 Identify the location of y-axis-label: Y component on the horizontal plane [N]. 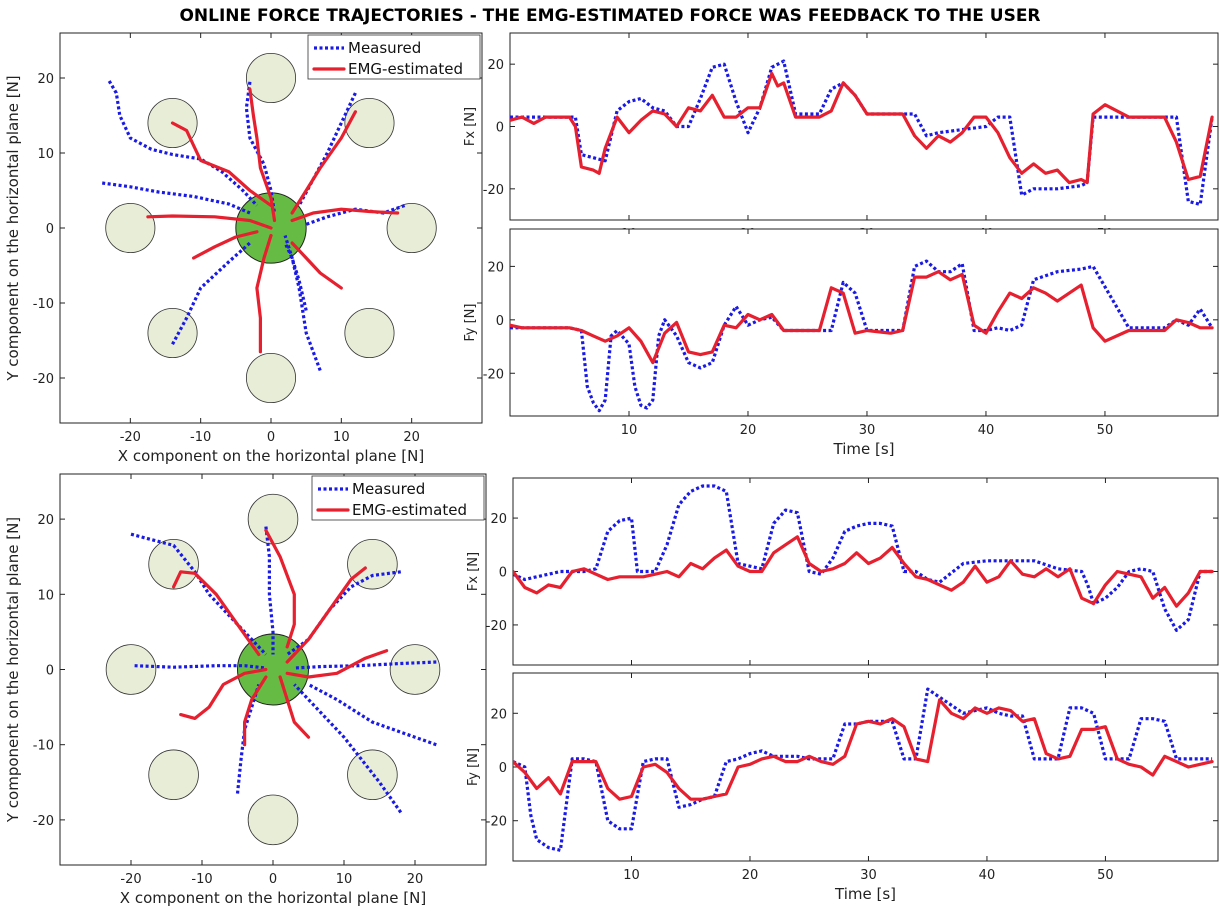
(13, 670).